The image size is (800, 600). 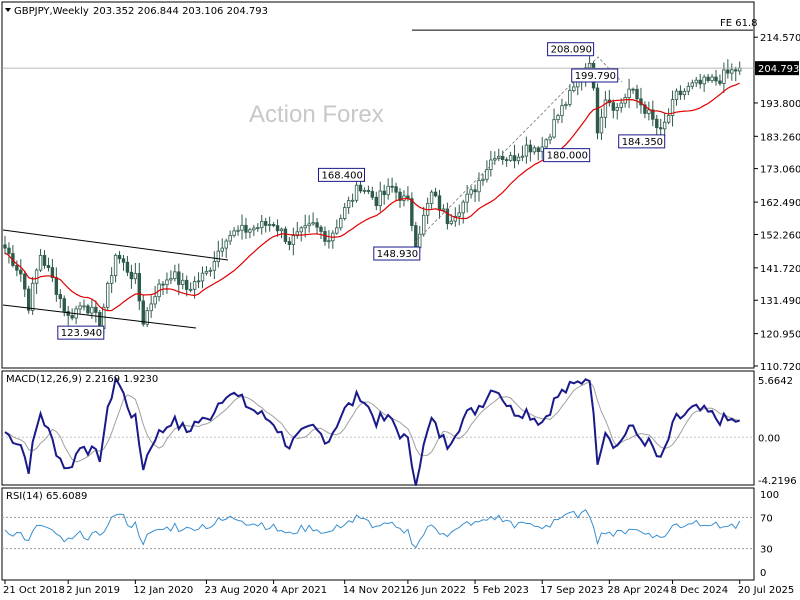 What do you see at coordinates (780, 137) in the screenshot?
I see `price-tick-label: 183.260` at bounding box center [780, 137].